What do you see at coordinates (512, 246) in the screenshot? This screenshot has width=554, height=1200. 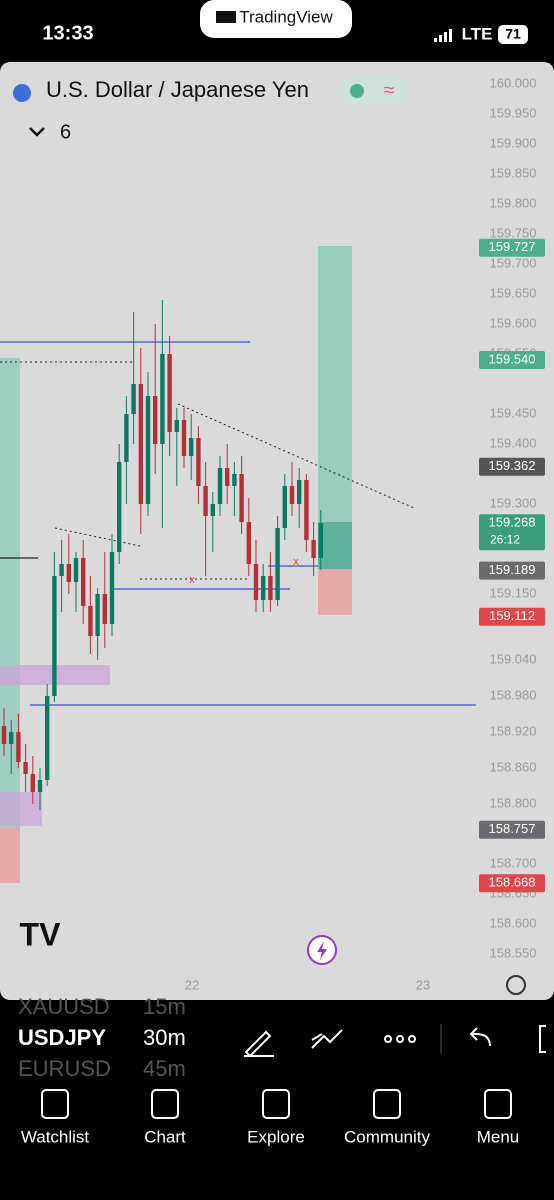 I see `price-badge-label: 159.727` at bounding box center [512, 246].